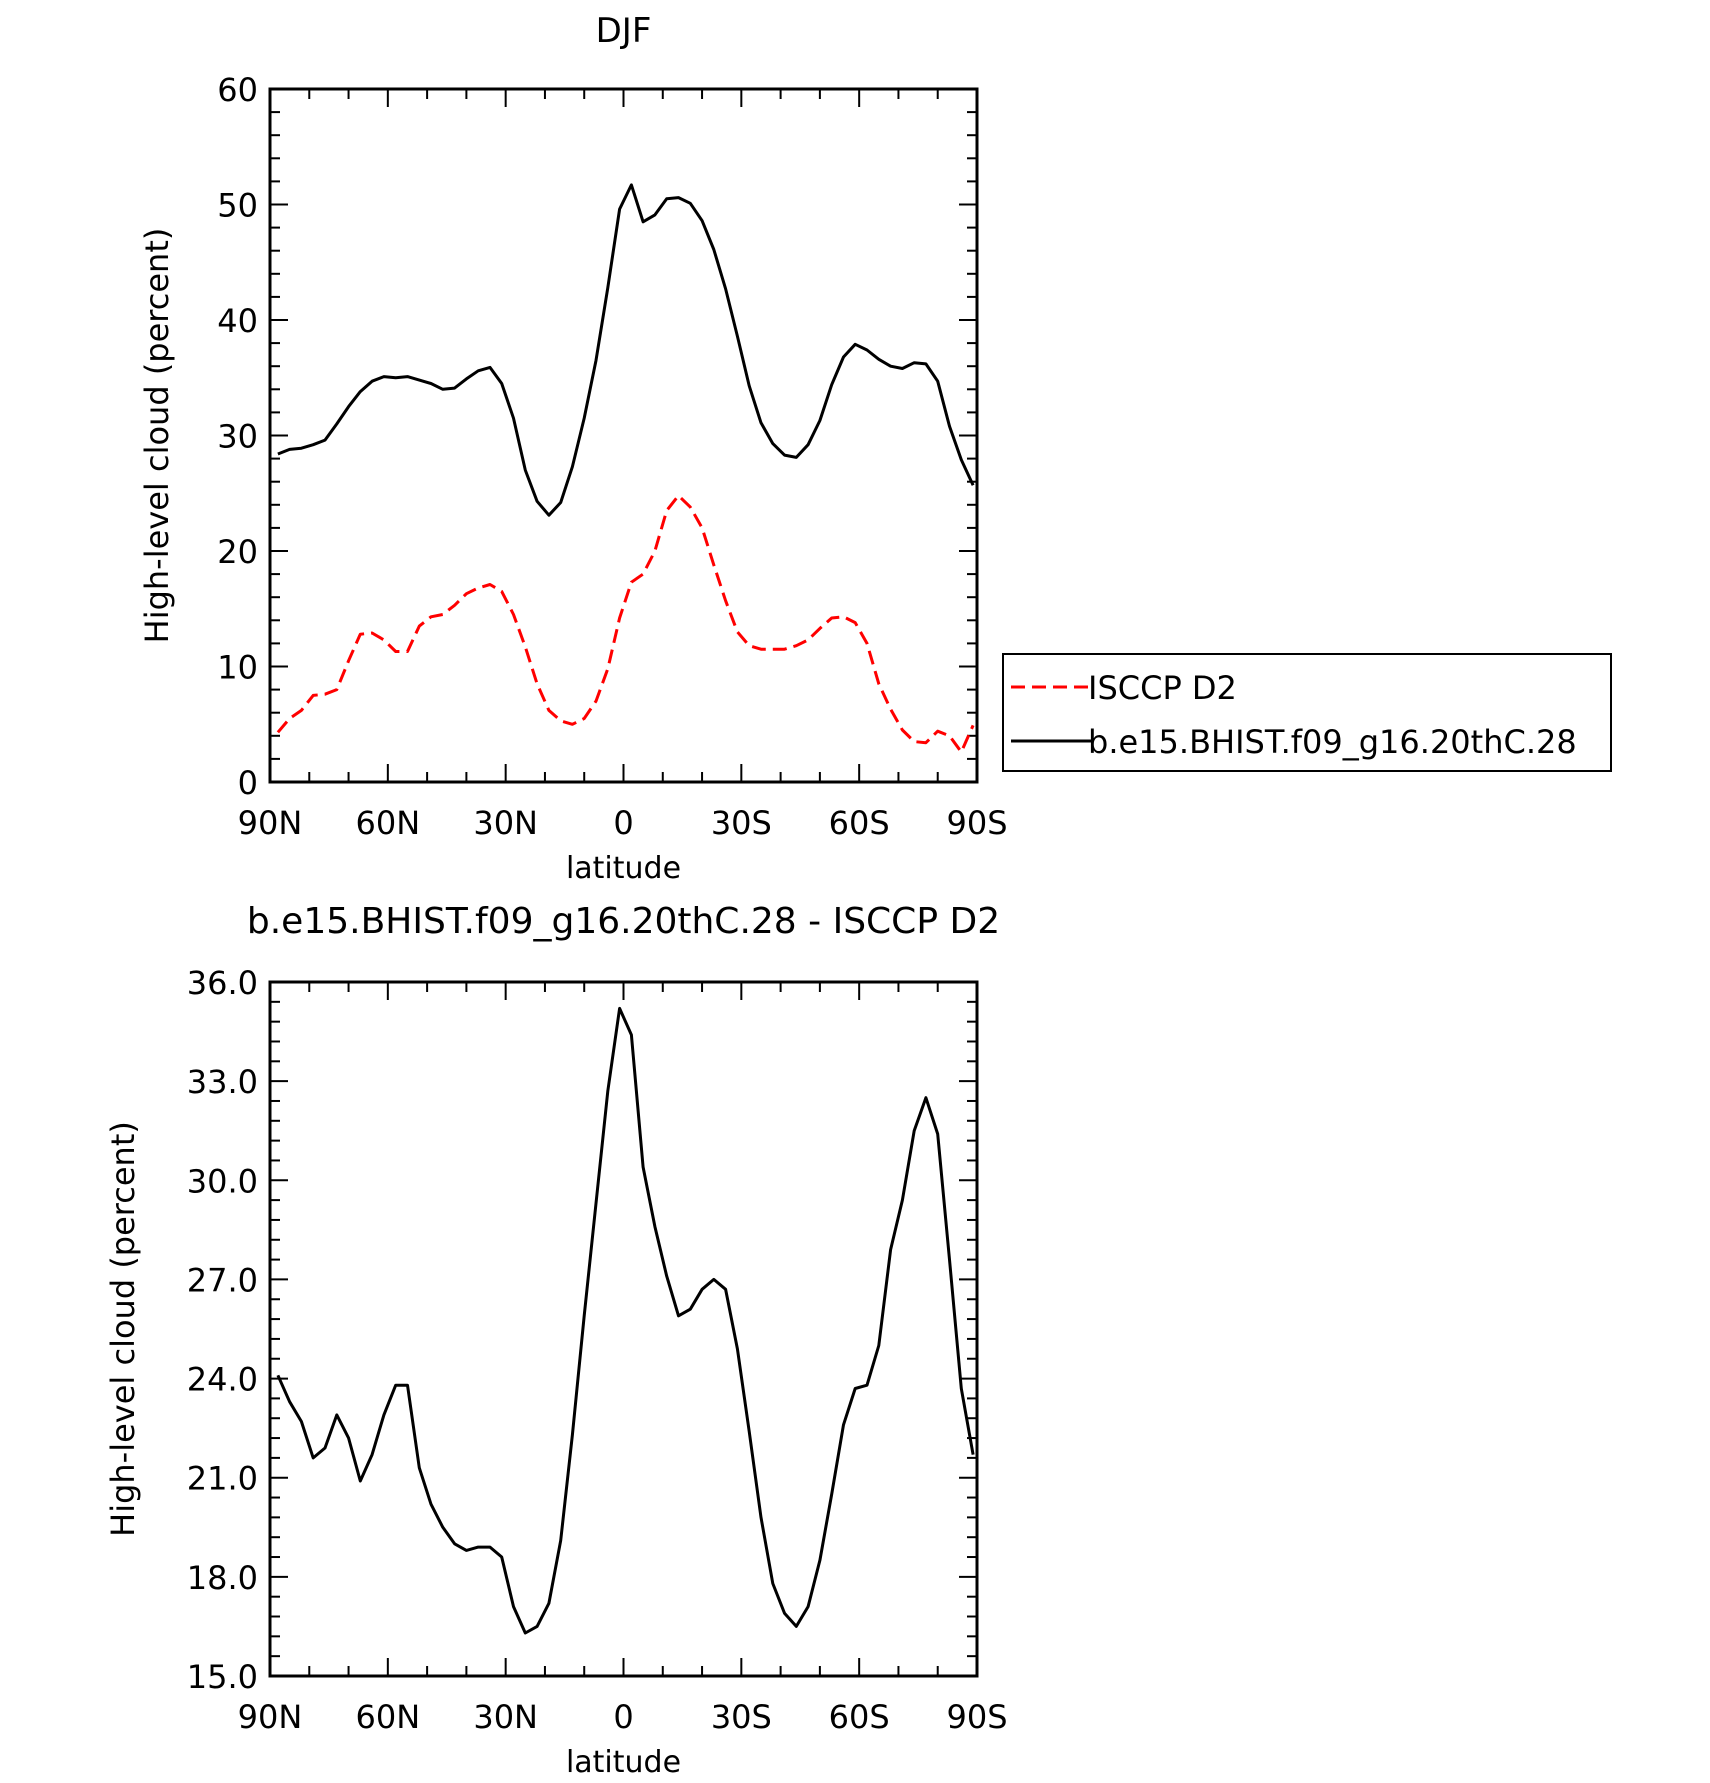  What do you see at coordinates (222, 1578) in the screenshot?
I see `y-tick-label: 18.0` at bounding box center [222, 1578].